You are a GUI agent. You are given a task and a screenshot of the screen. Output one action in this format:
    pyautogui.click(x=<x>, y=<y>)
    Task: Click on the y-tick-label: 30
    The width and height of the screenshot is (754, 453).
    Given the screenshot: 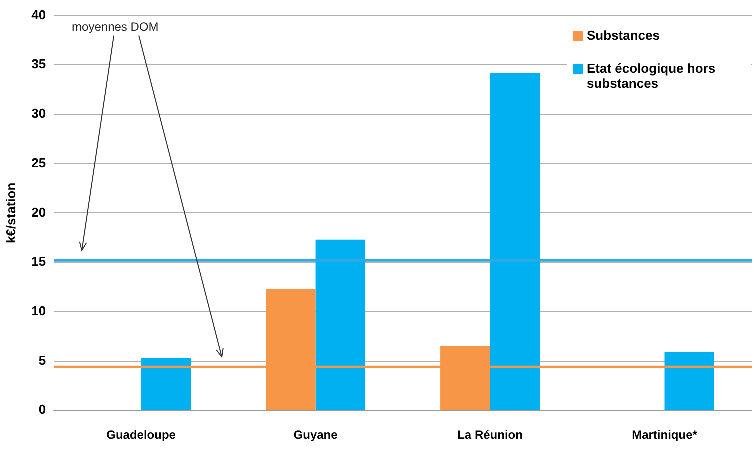 What is the action you would take?
    pyautogui.click(x=39, y=114)
    